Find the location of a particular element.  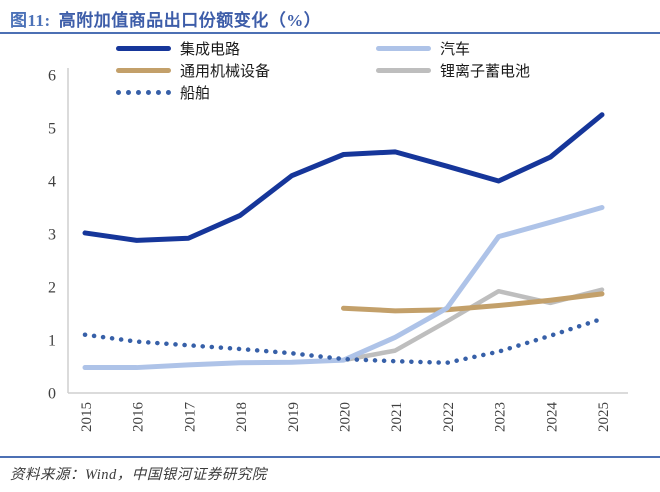

x-tick-label-2025: 2025 is located at coordinates (604, 417).